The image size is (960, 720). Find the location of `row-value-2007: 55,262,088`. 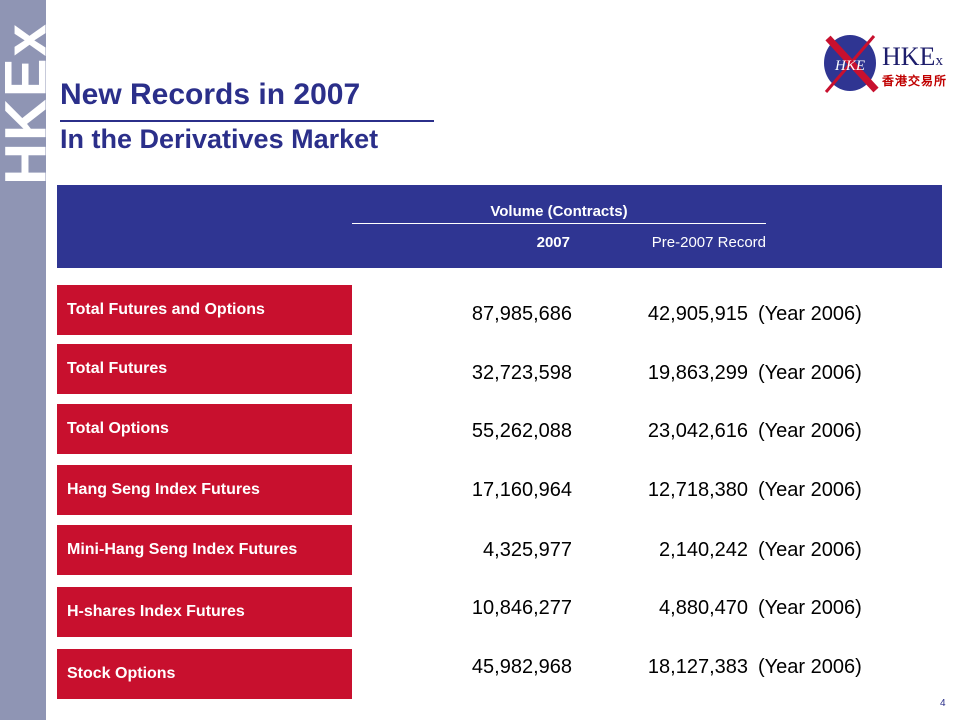

row-value-2007: 55,262,088 is located at coordinates (521, 431).